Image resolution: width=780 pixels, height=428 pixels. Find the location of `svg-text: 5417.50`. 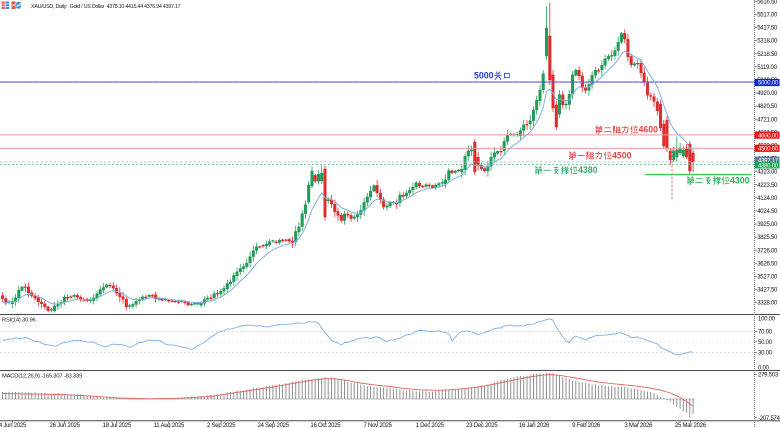

svg-text: 5417.50 is located at coordinates (767, 29).